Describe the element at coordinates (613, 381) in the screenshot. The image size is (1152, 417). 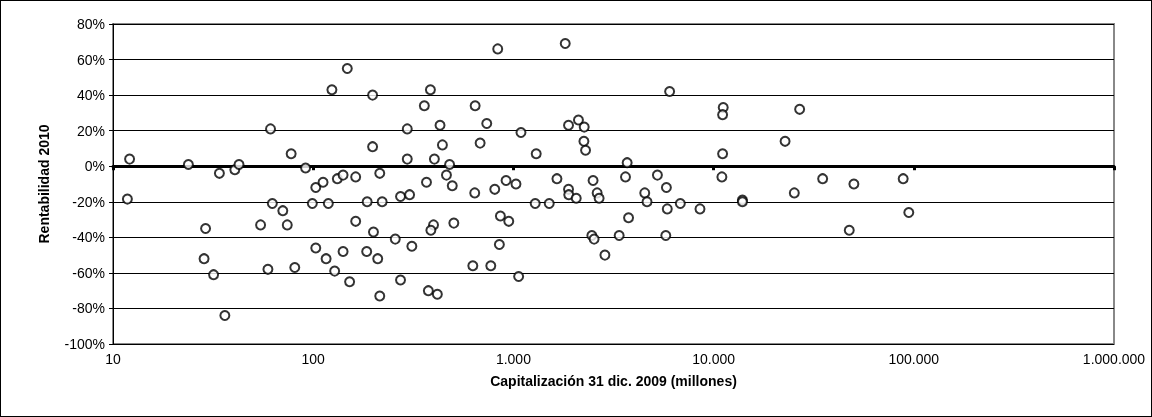
I see `x-axis-title: Capitalización 31 dic. 2009 (millones)` at that location.